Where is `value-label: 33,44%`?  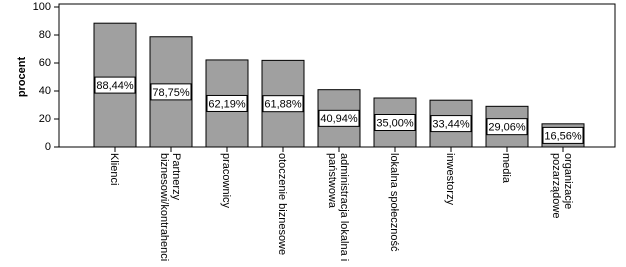 value-label: 33,44% is located at coordinates (451, 124).